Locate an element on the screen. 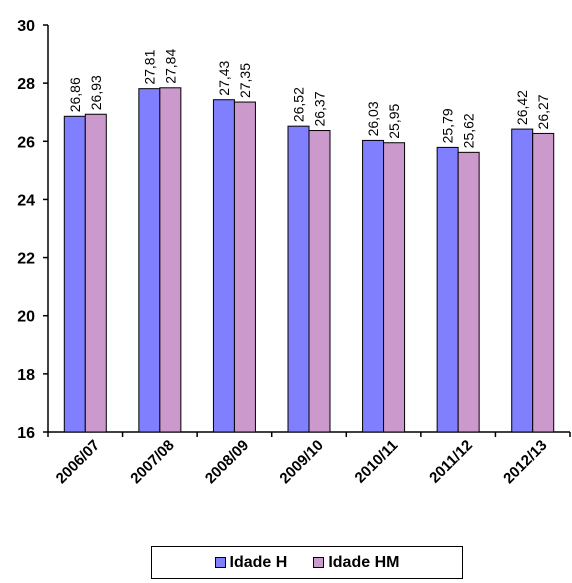  legend-label-idade-h: Idade H is located at coordinates (258, 562).